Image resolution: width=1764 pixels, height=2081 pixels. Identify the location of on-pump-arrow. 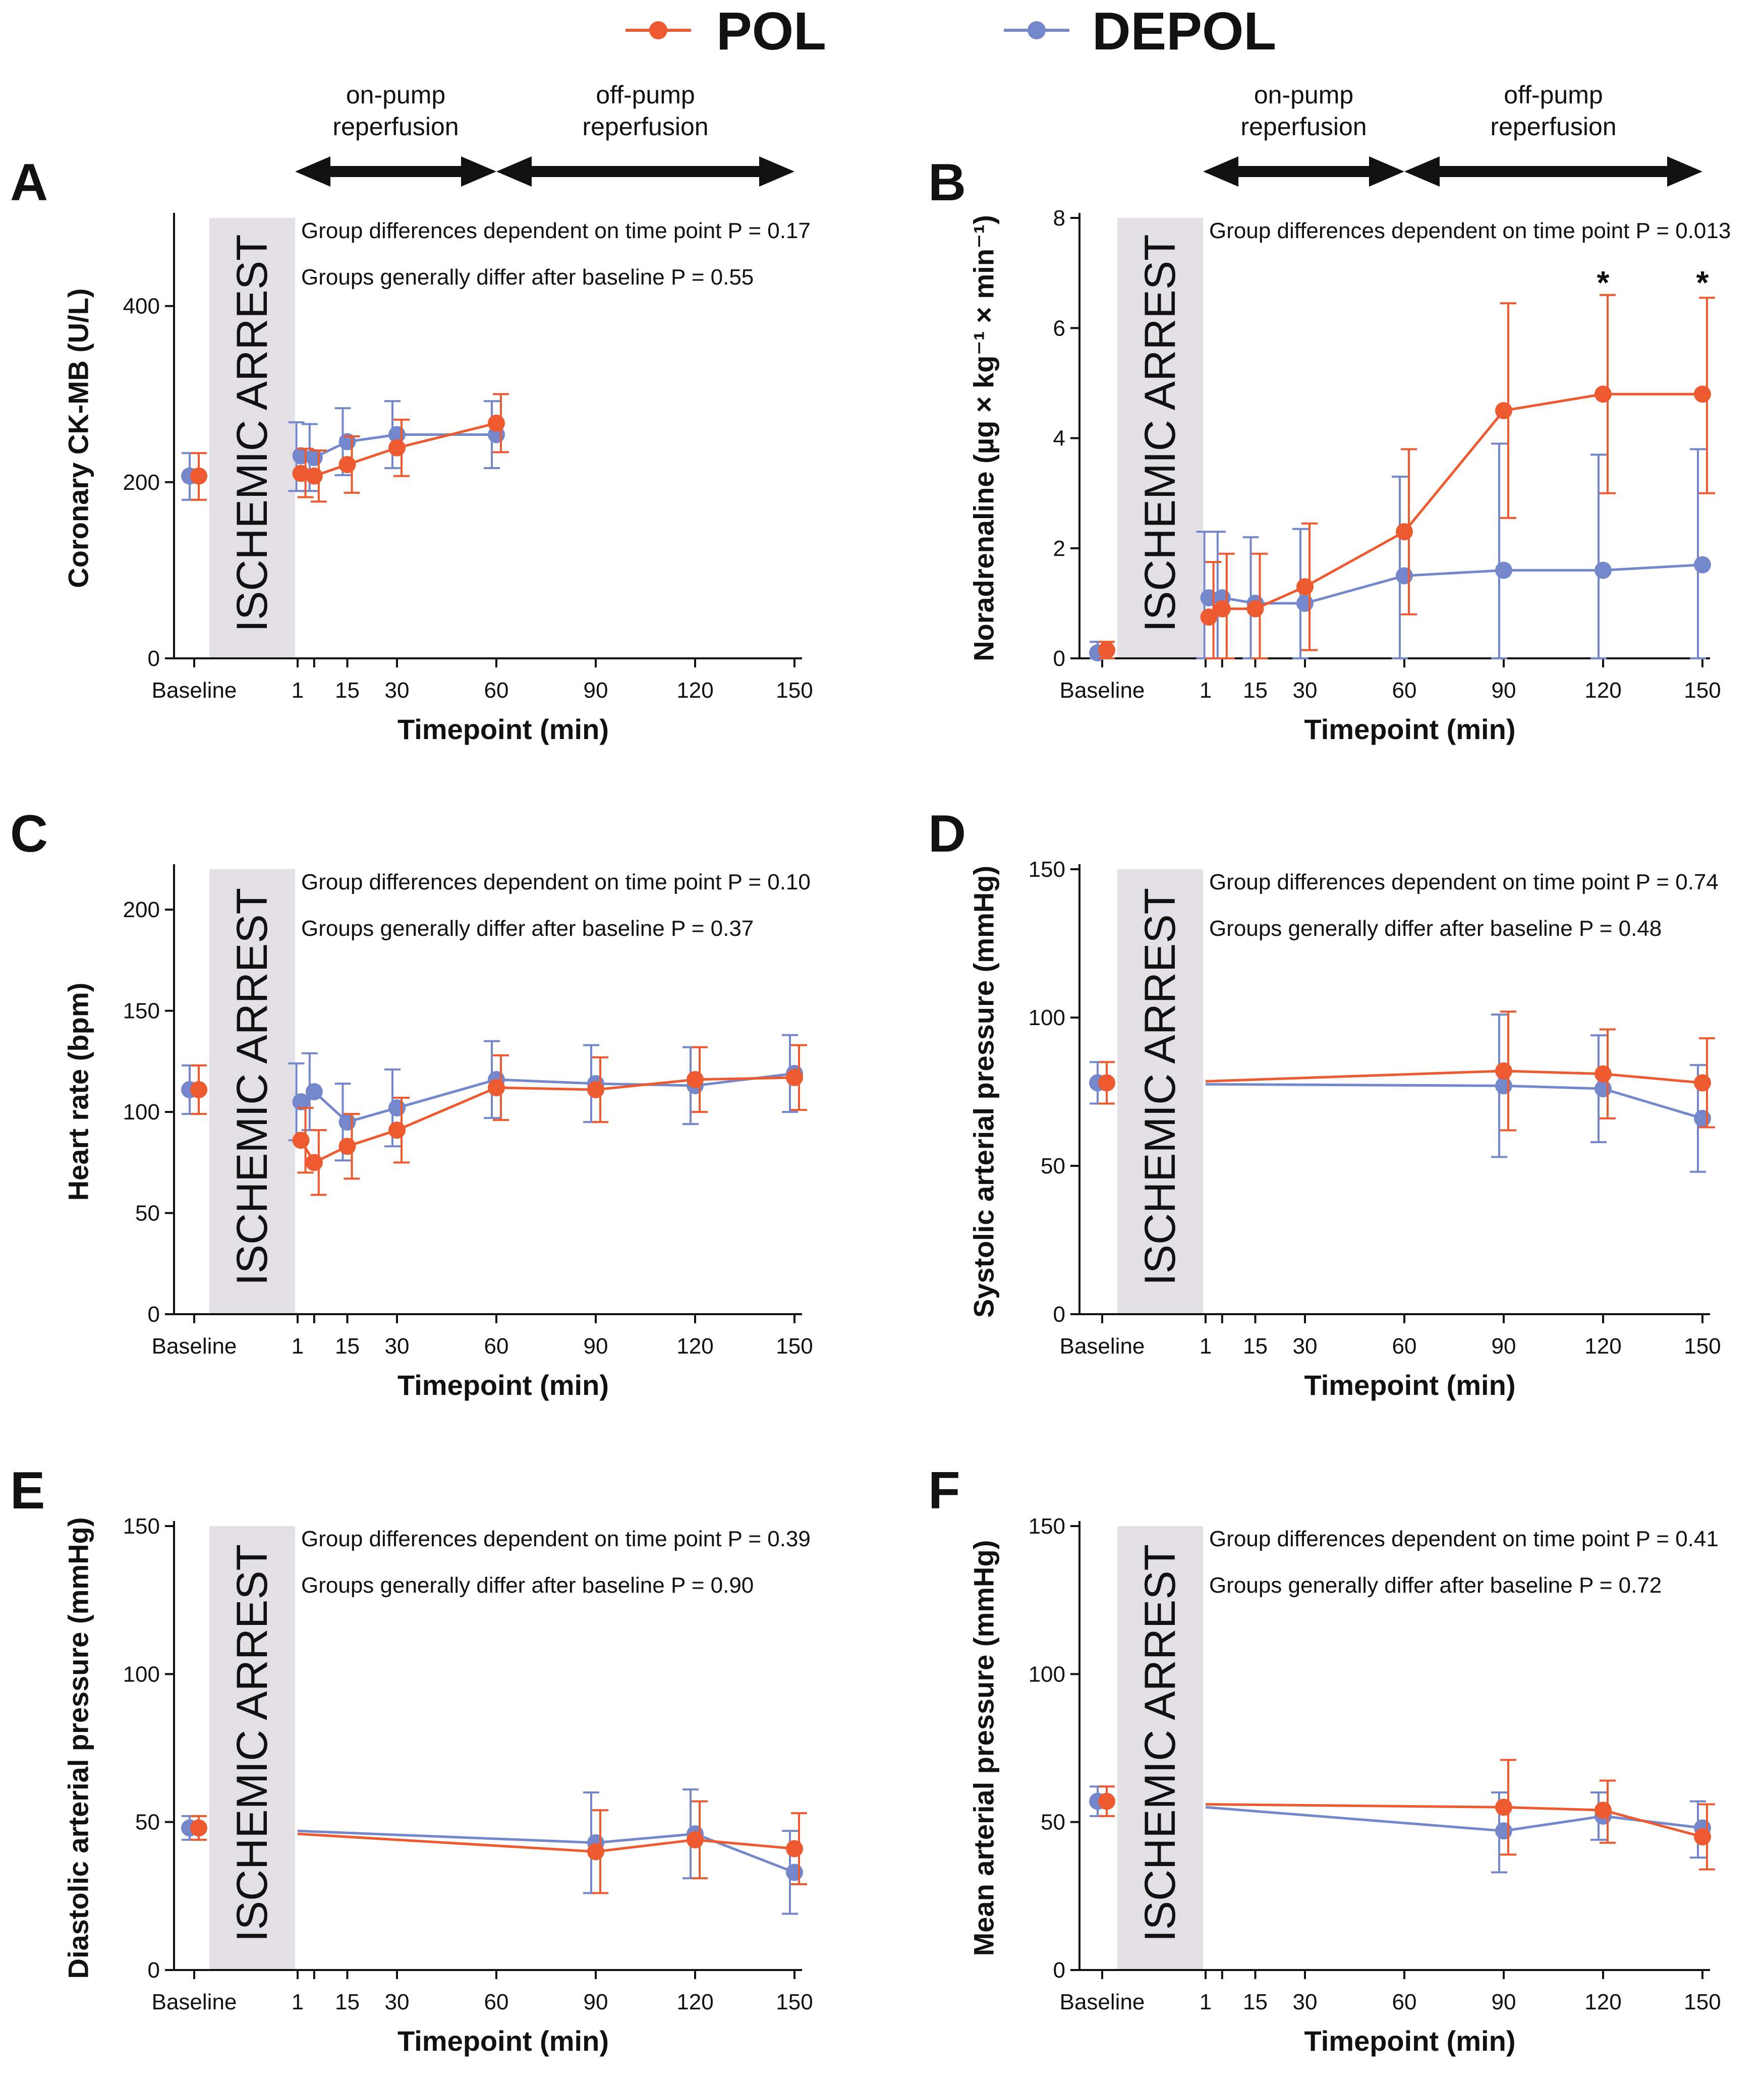
(1303, 172).